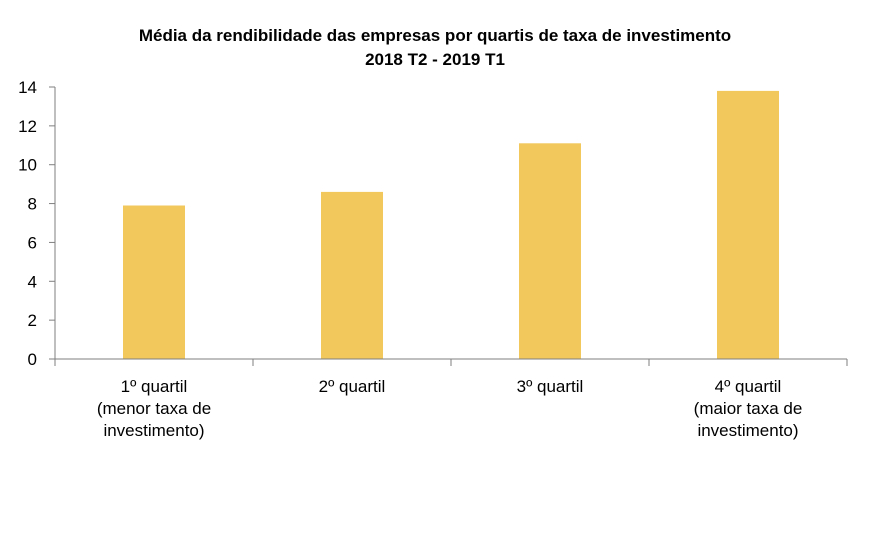 The image size is (870, 537). I want to click on x-category-label: 3º quartil, so click(550, 386).